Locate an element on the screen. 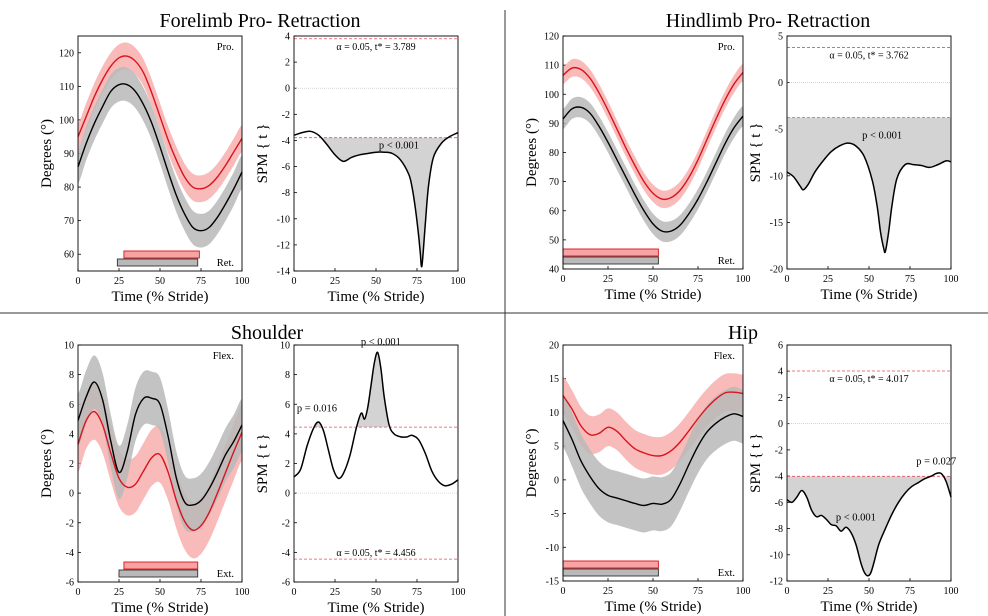  hip-spm-ylabel: SPM { t } is located at coordinates (756, 463).